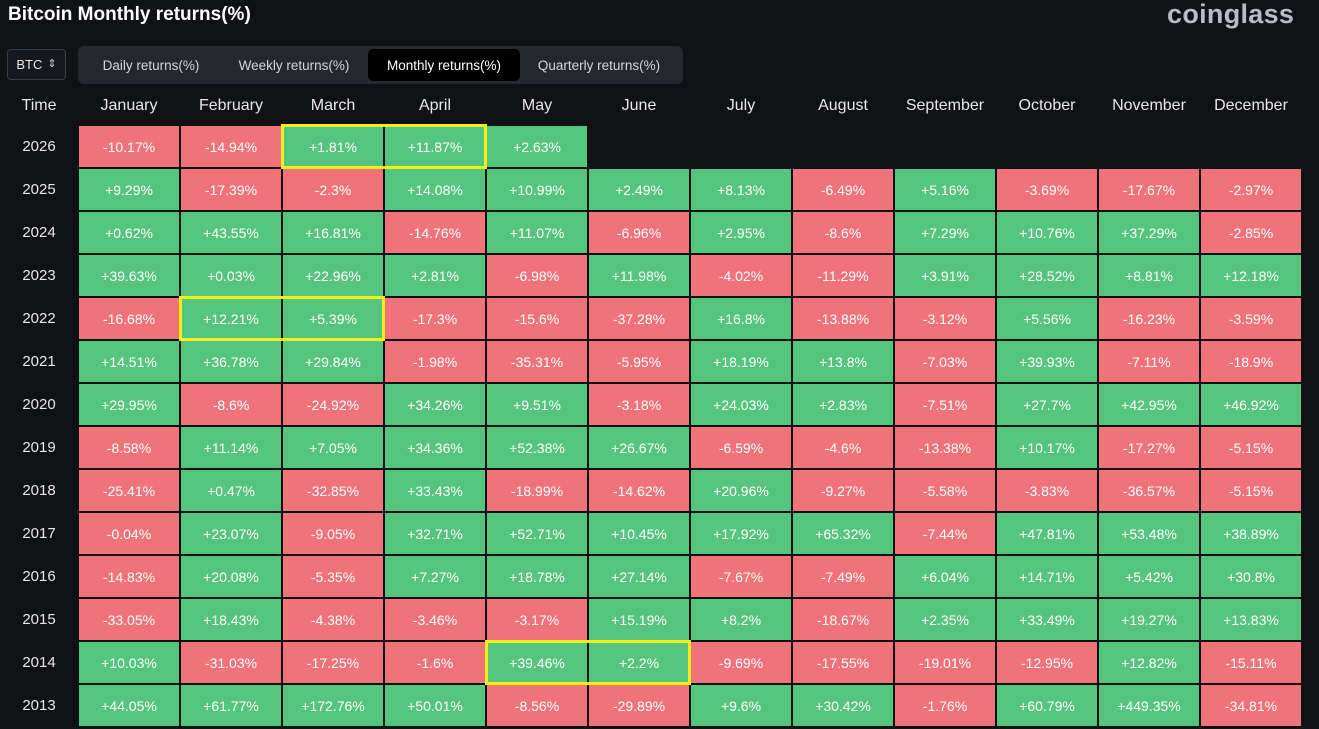 The height and width of the screenshot is (729, 1319). I want to click on row-year: 2022, so click(39, 318).